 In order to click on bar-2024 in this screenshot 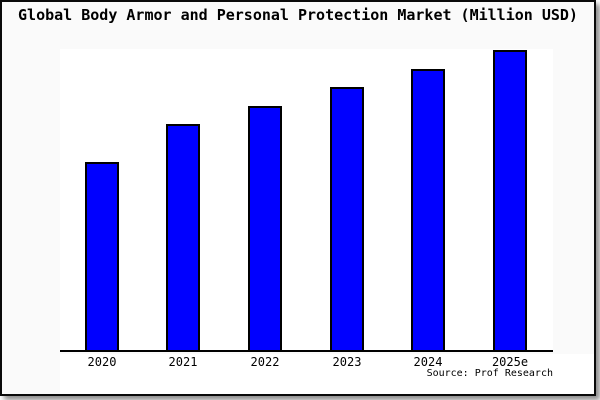, I will do `click(428, 209)`.